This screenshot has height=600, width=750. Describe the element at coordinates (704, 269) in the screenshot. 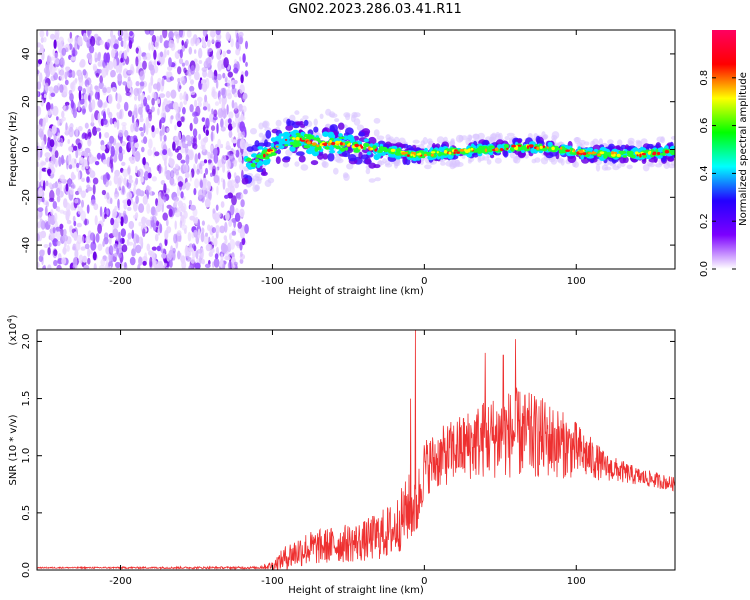

I see `colorbar-tick-label: 0.0` at that location.